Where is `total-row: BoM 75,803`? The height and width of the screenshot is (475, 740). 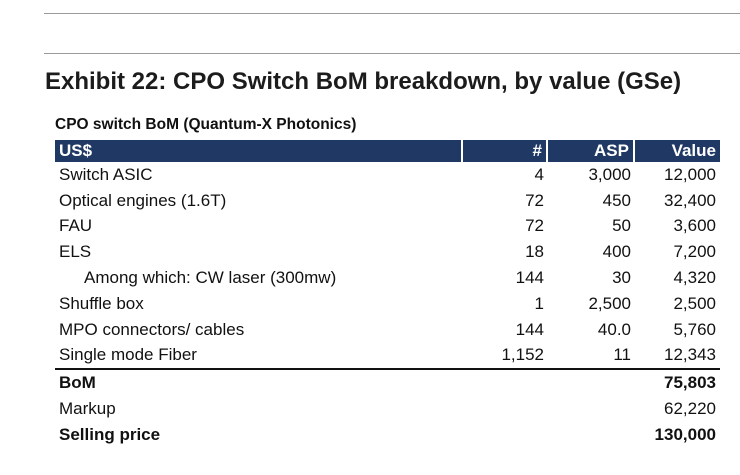
total-row: BoM 75,803 is located at coordinates (387, 382).